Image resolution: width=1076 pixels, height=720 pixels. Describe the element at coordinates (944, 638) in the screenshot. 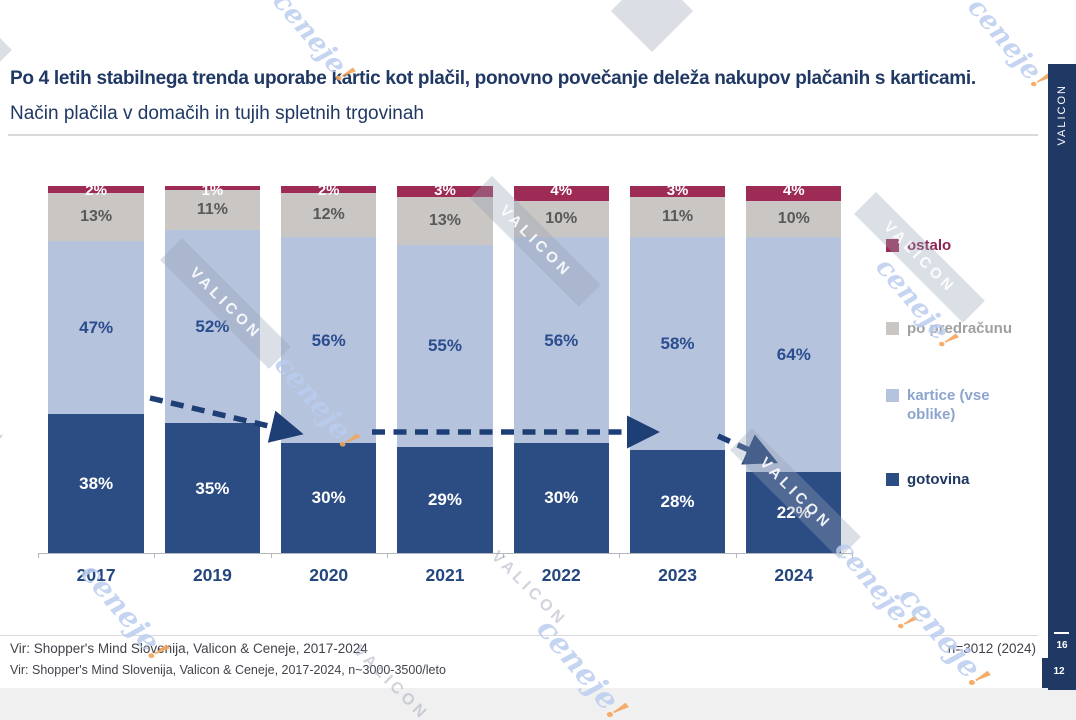

I see `ceneje-watermark: ceneje!` at that location.